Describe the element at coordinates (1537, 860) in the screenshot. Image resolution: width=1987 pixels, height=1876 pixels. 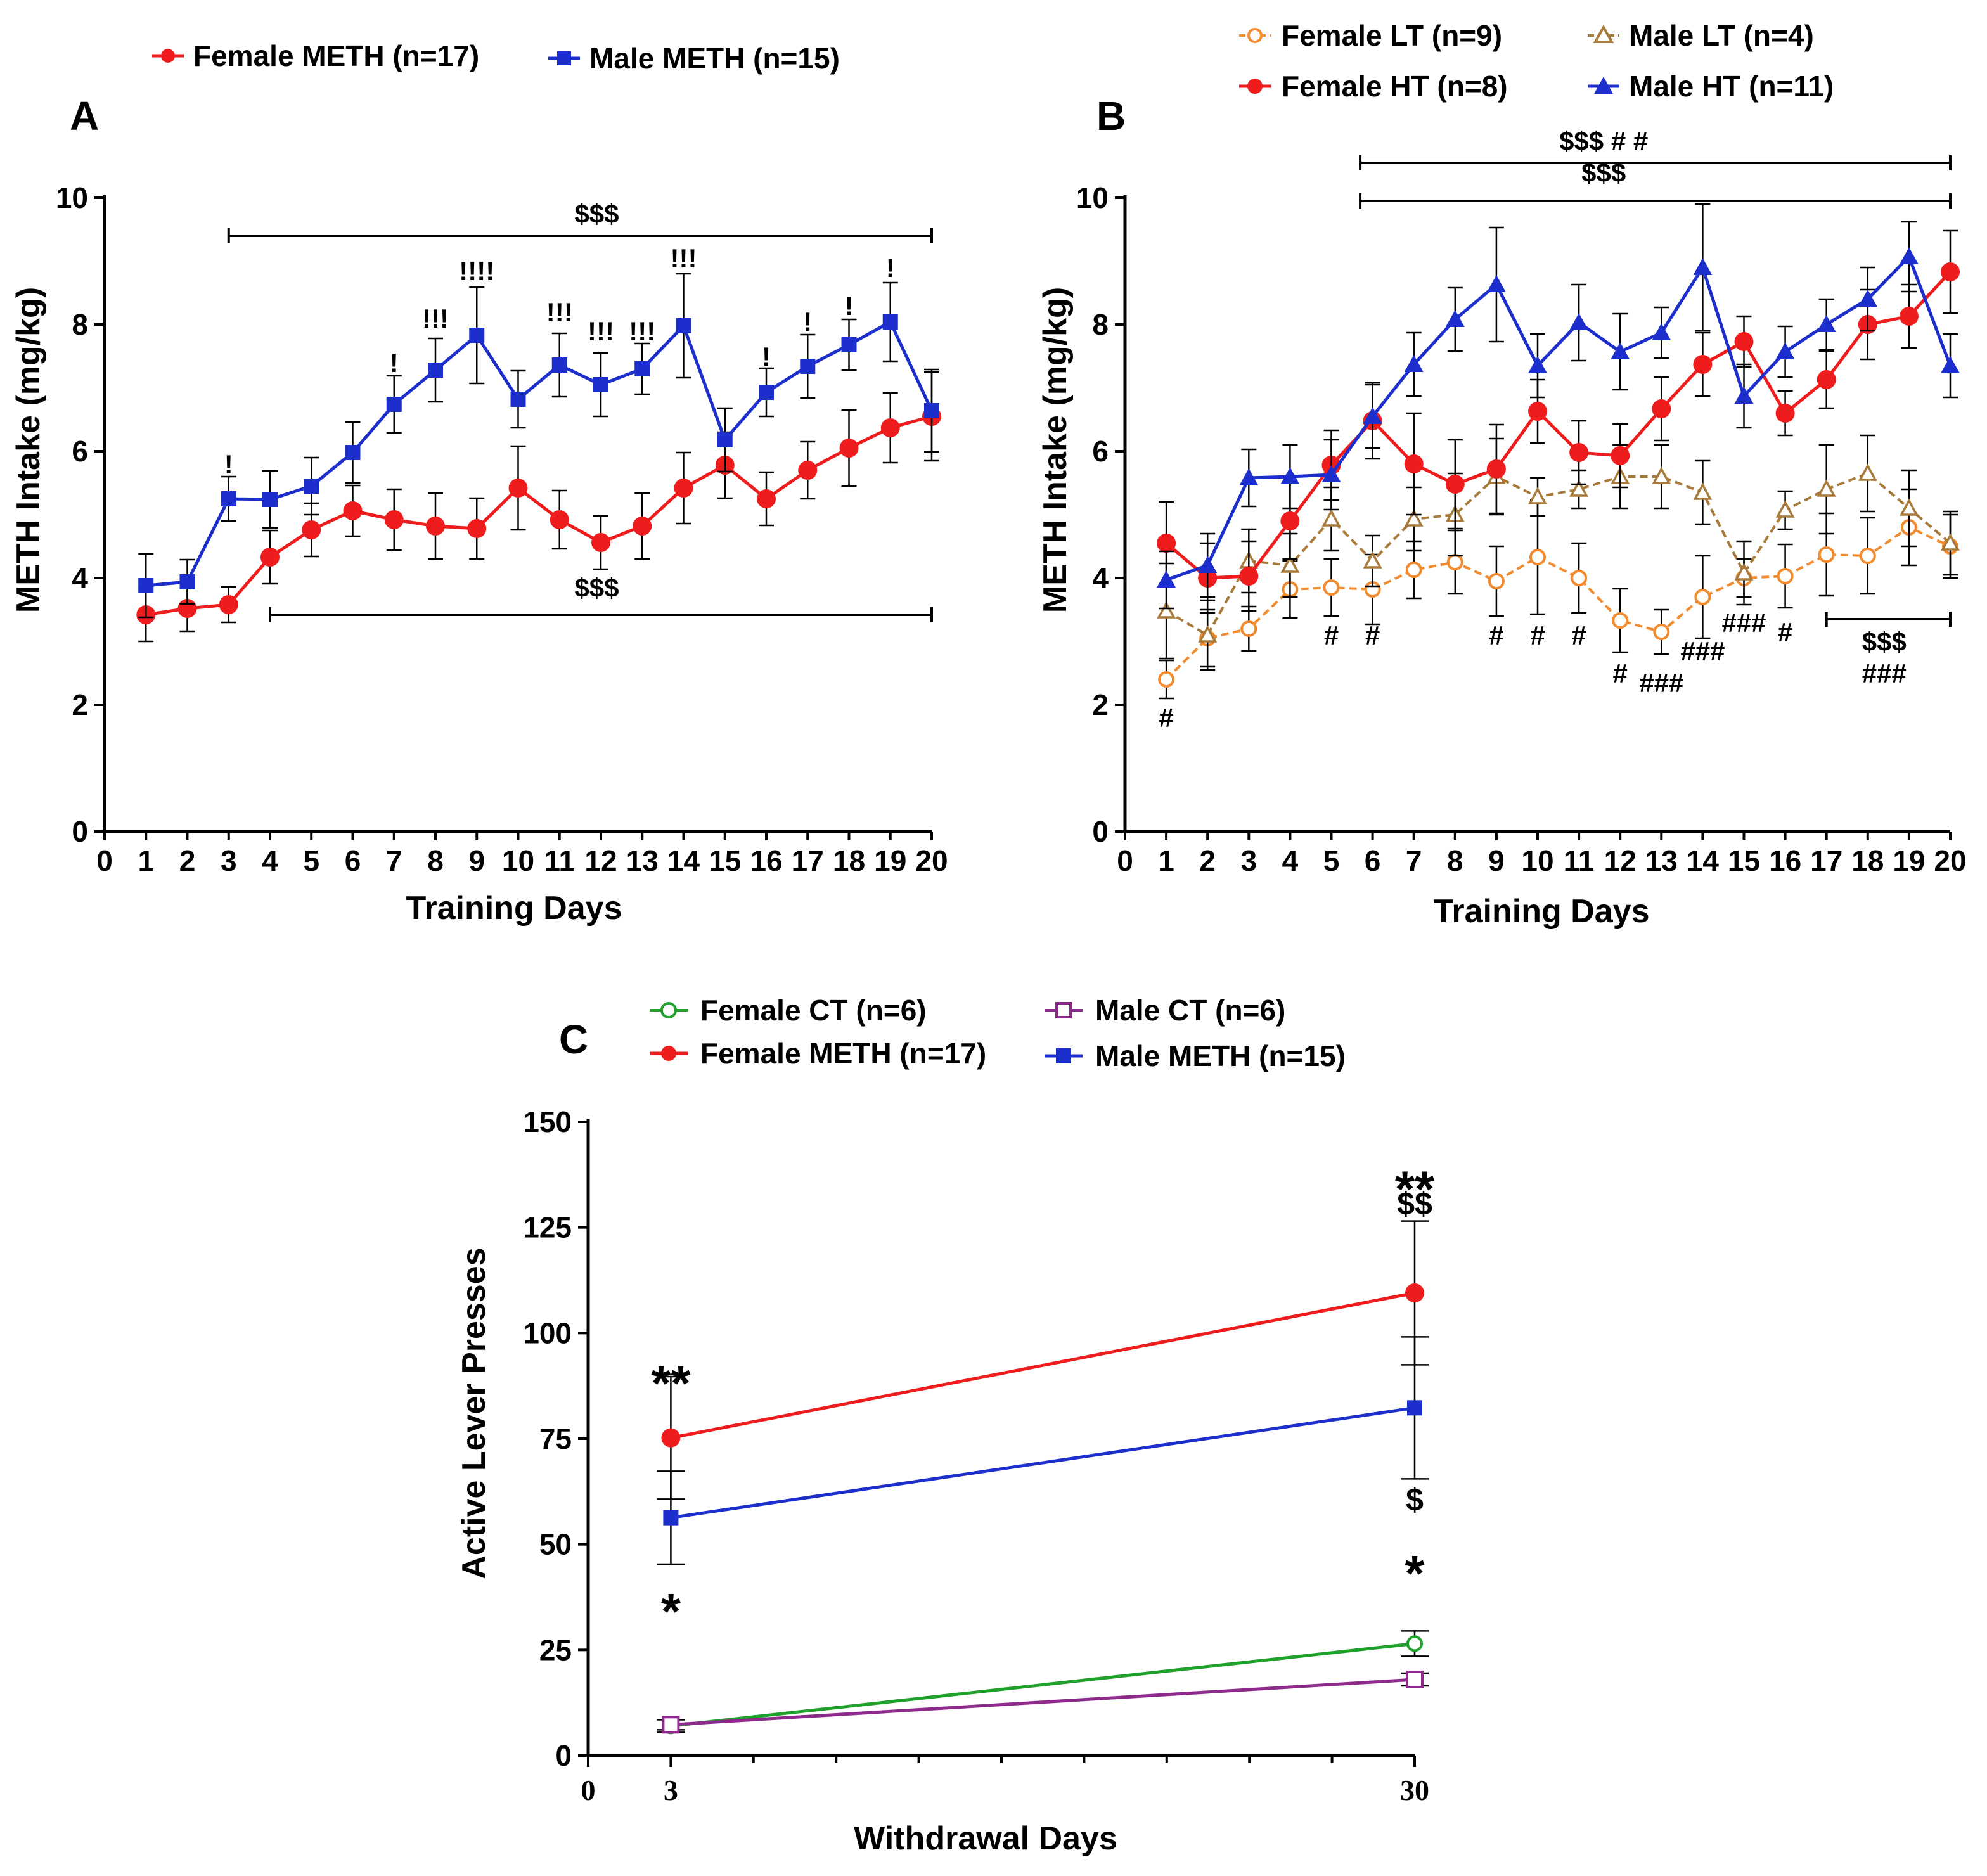
I see `panel-b-xtick-label: 10` at that location.